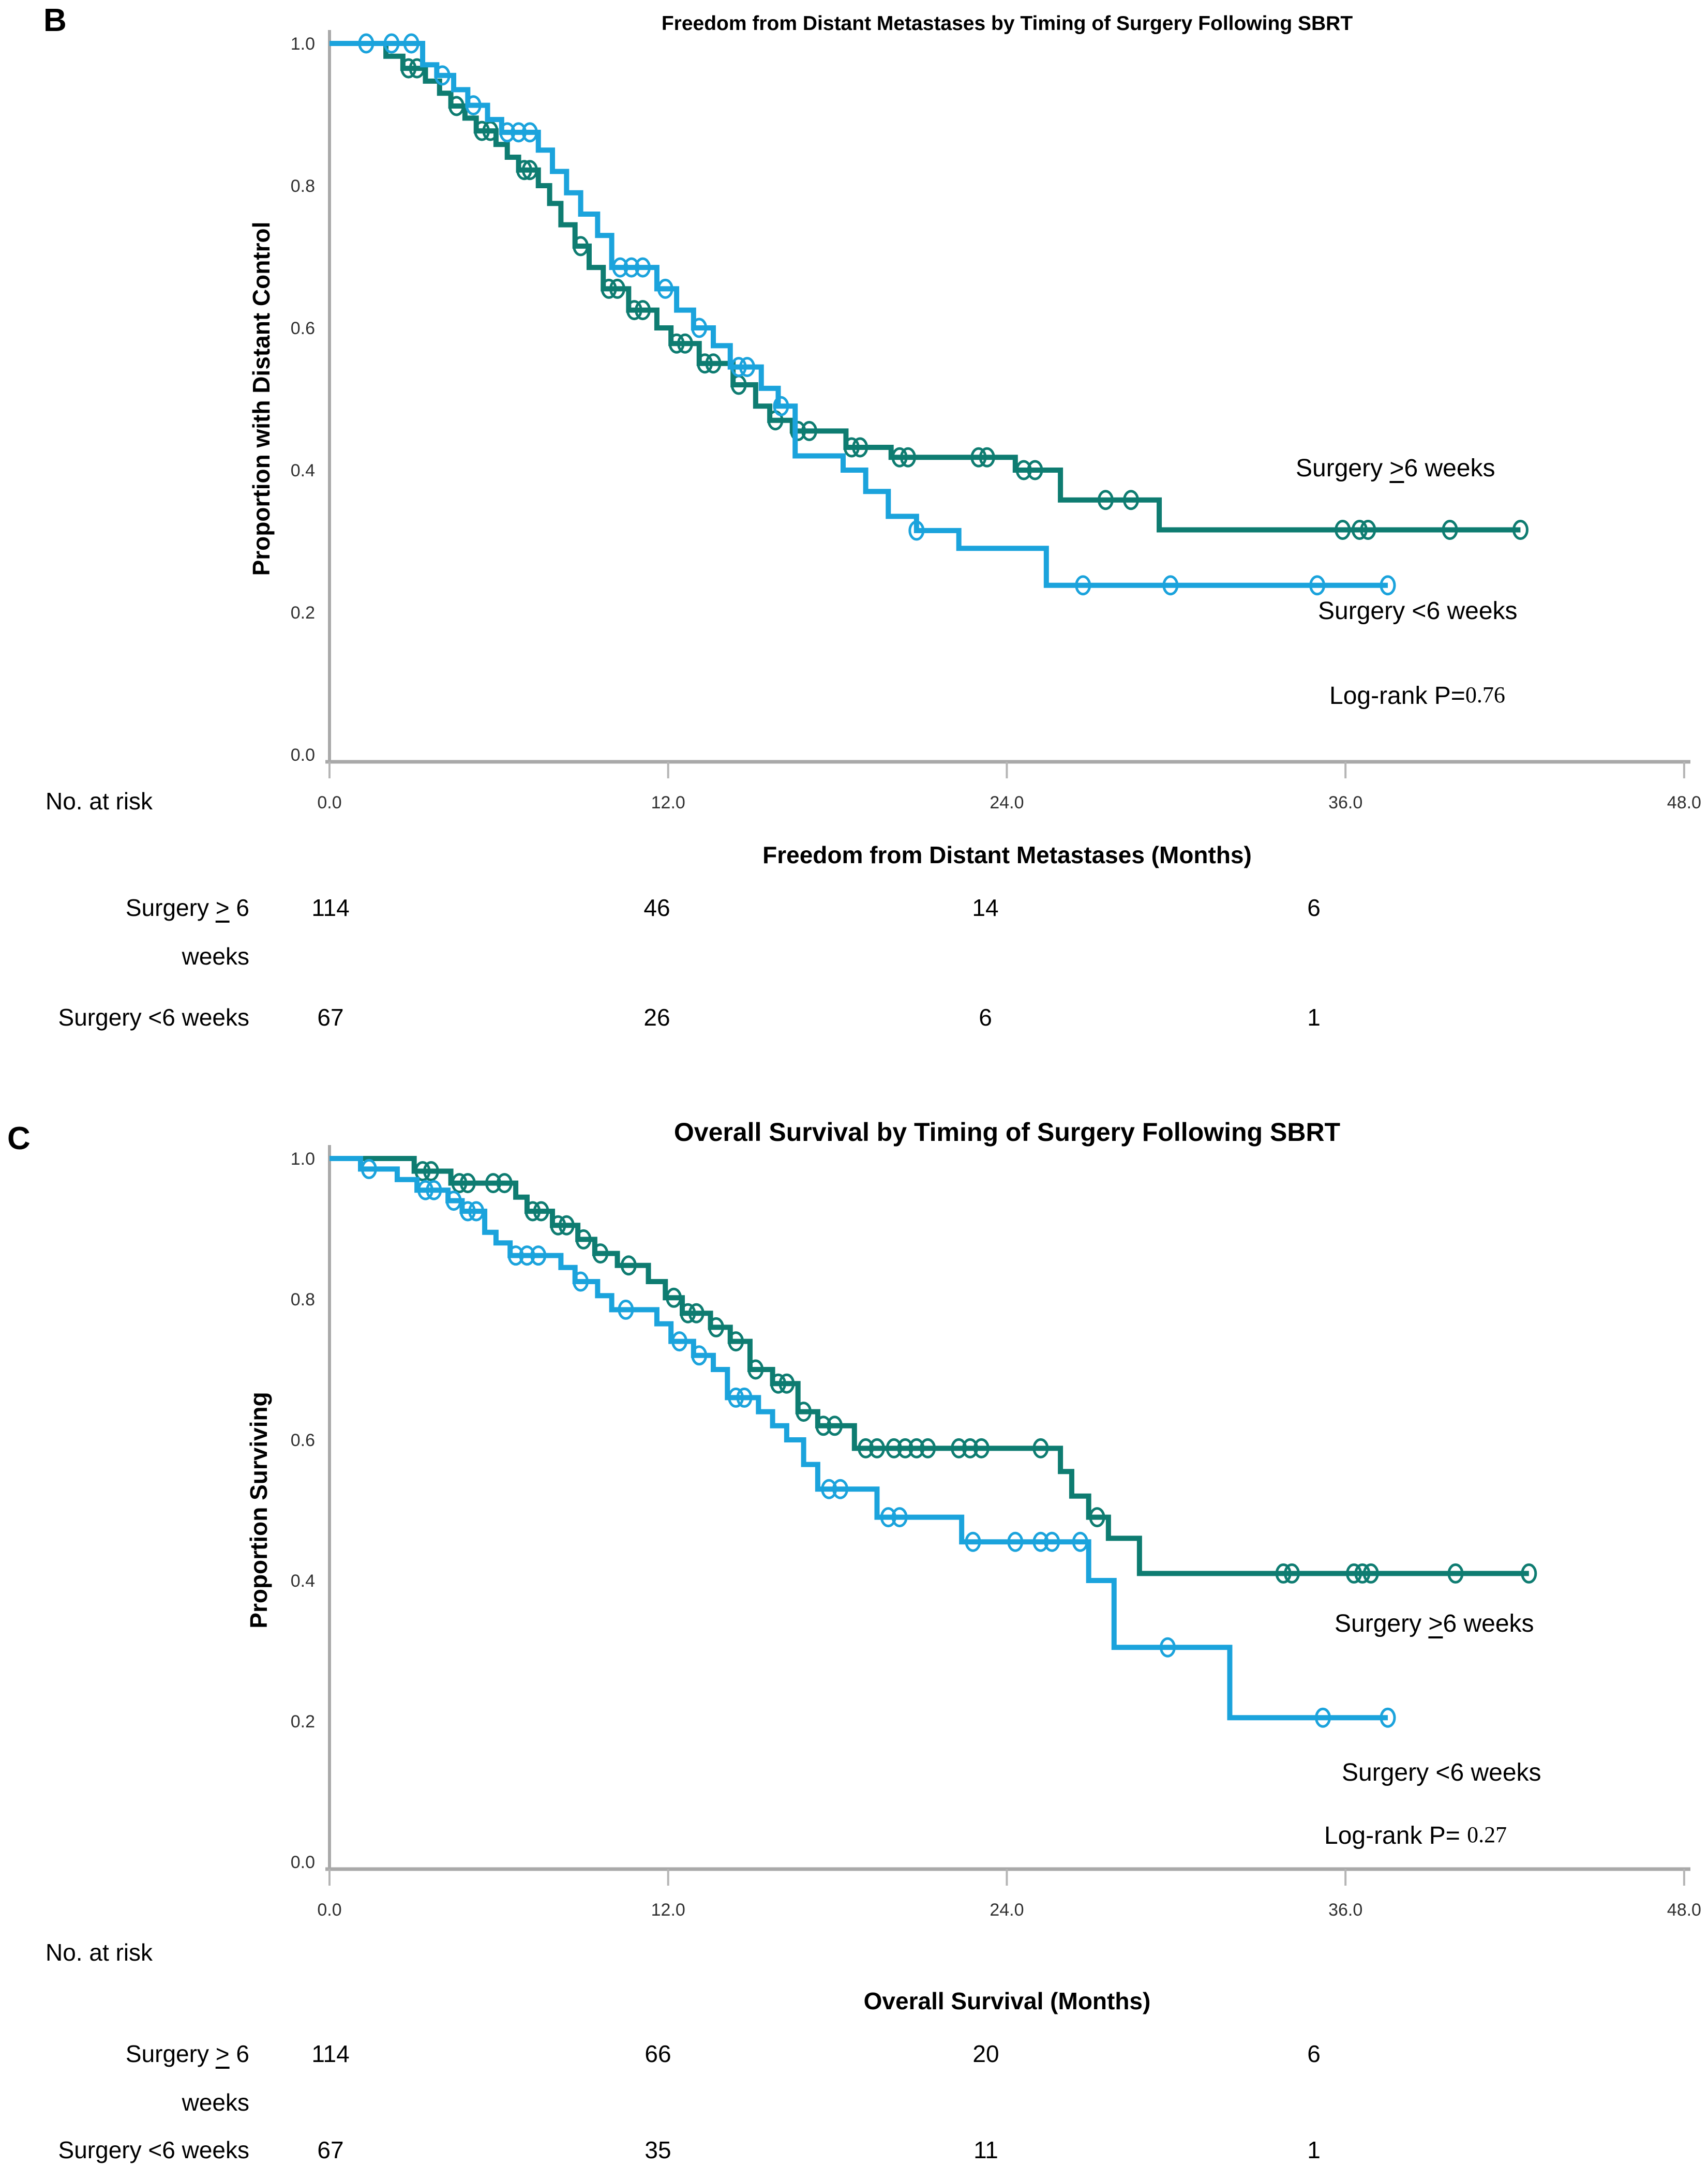 This screenshot has width=1708, height=2167. Describe the element at coordinates (125, 908) in the screenshot. I see `panel-b-risk-row1-label-line1: Surgery > 6` at that location.